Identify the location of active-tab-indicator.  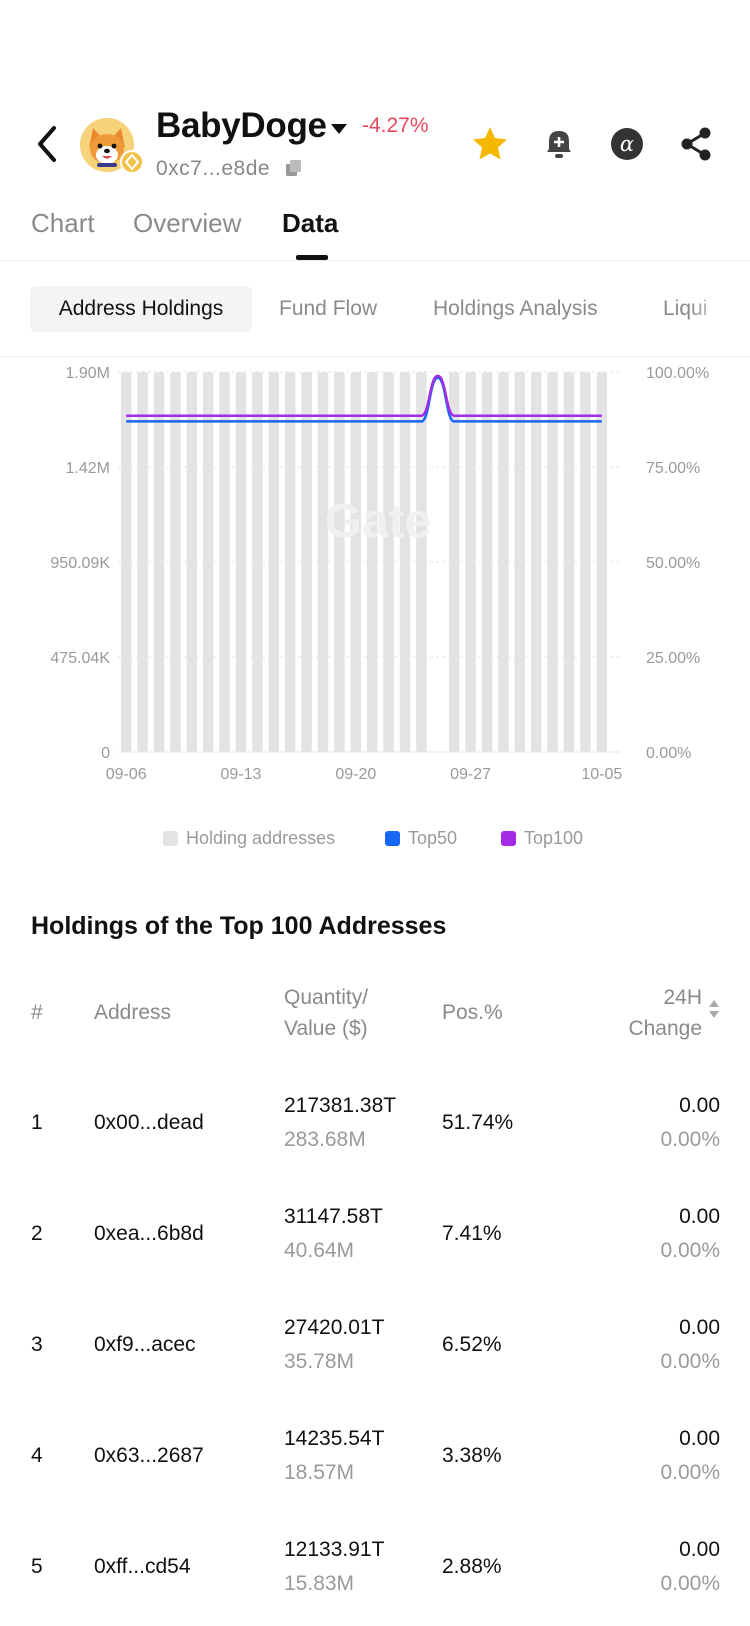
(312, 257).